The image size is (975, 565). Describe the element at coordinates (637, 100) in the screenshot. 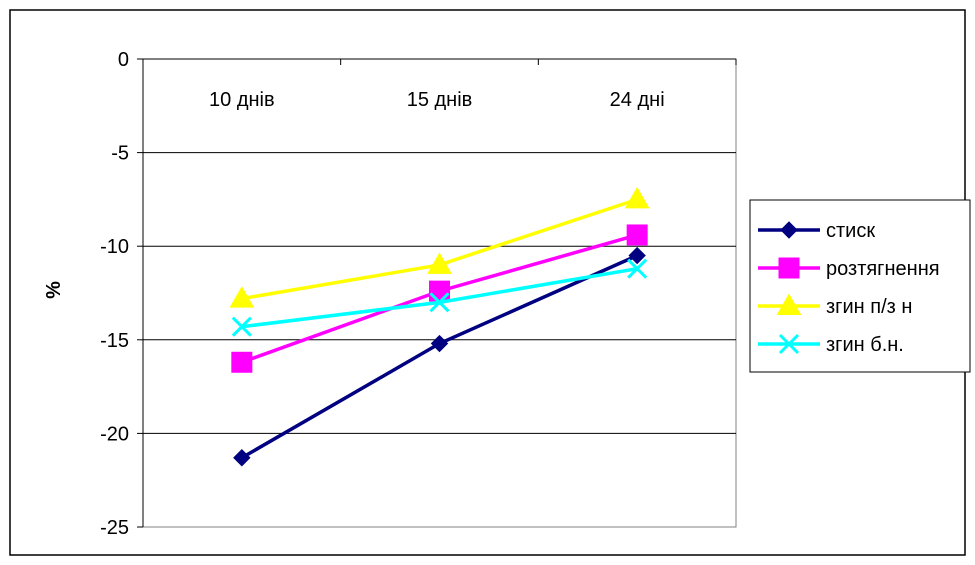

I see `x-tick-label: 24 дні` at that location.